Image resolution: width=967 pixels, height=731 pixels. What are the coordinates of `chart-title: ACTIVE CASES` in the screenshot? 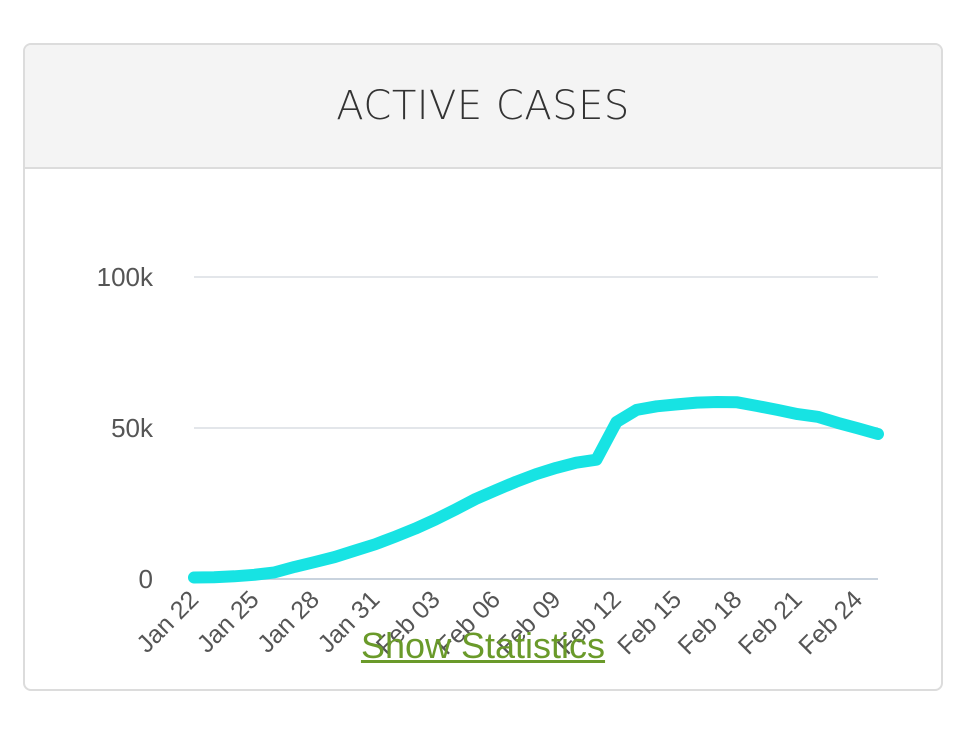 It's located at (483, 106).